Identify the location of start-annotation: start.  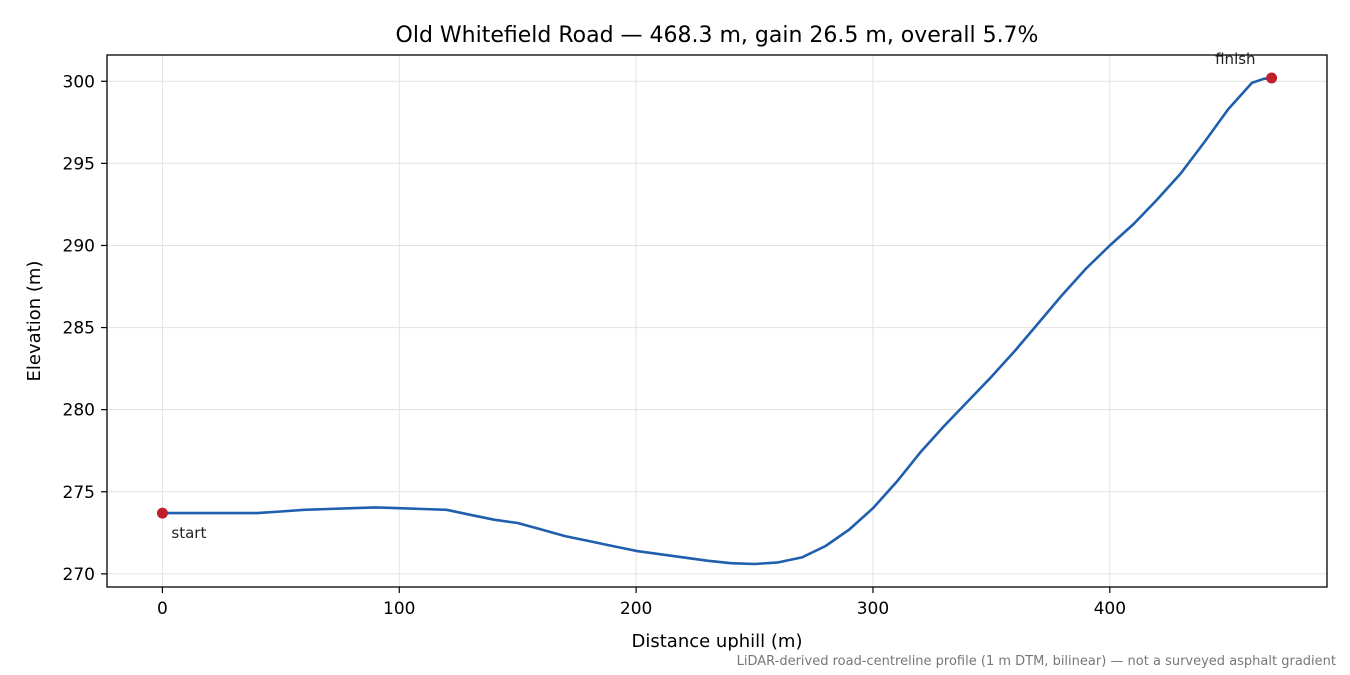
(188, 533).